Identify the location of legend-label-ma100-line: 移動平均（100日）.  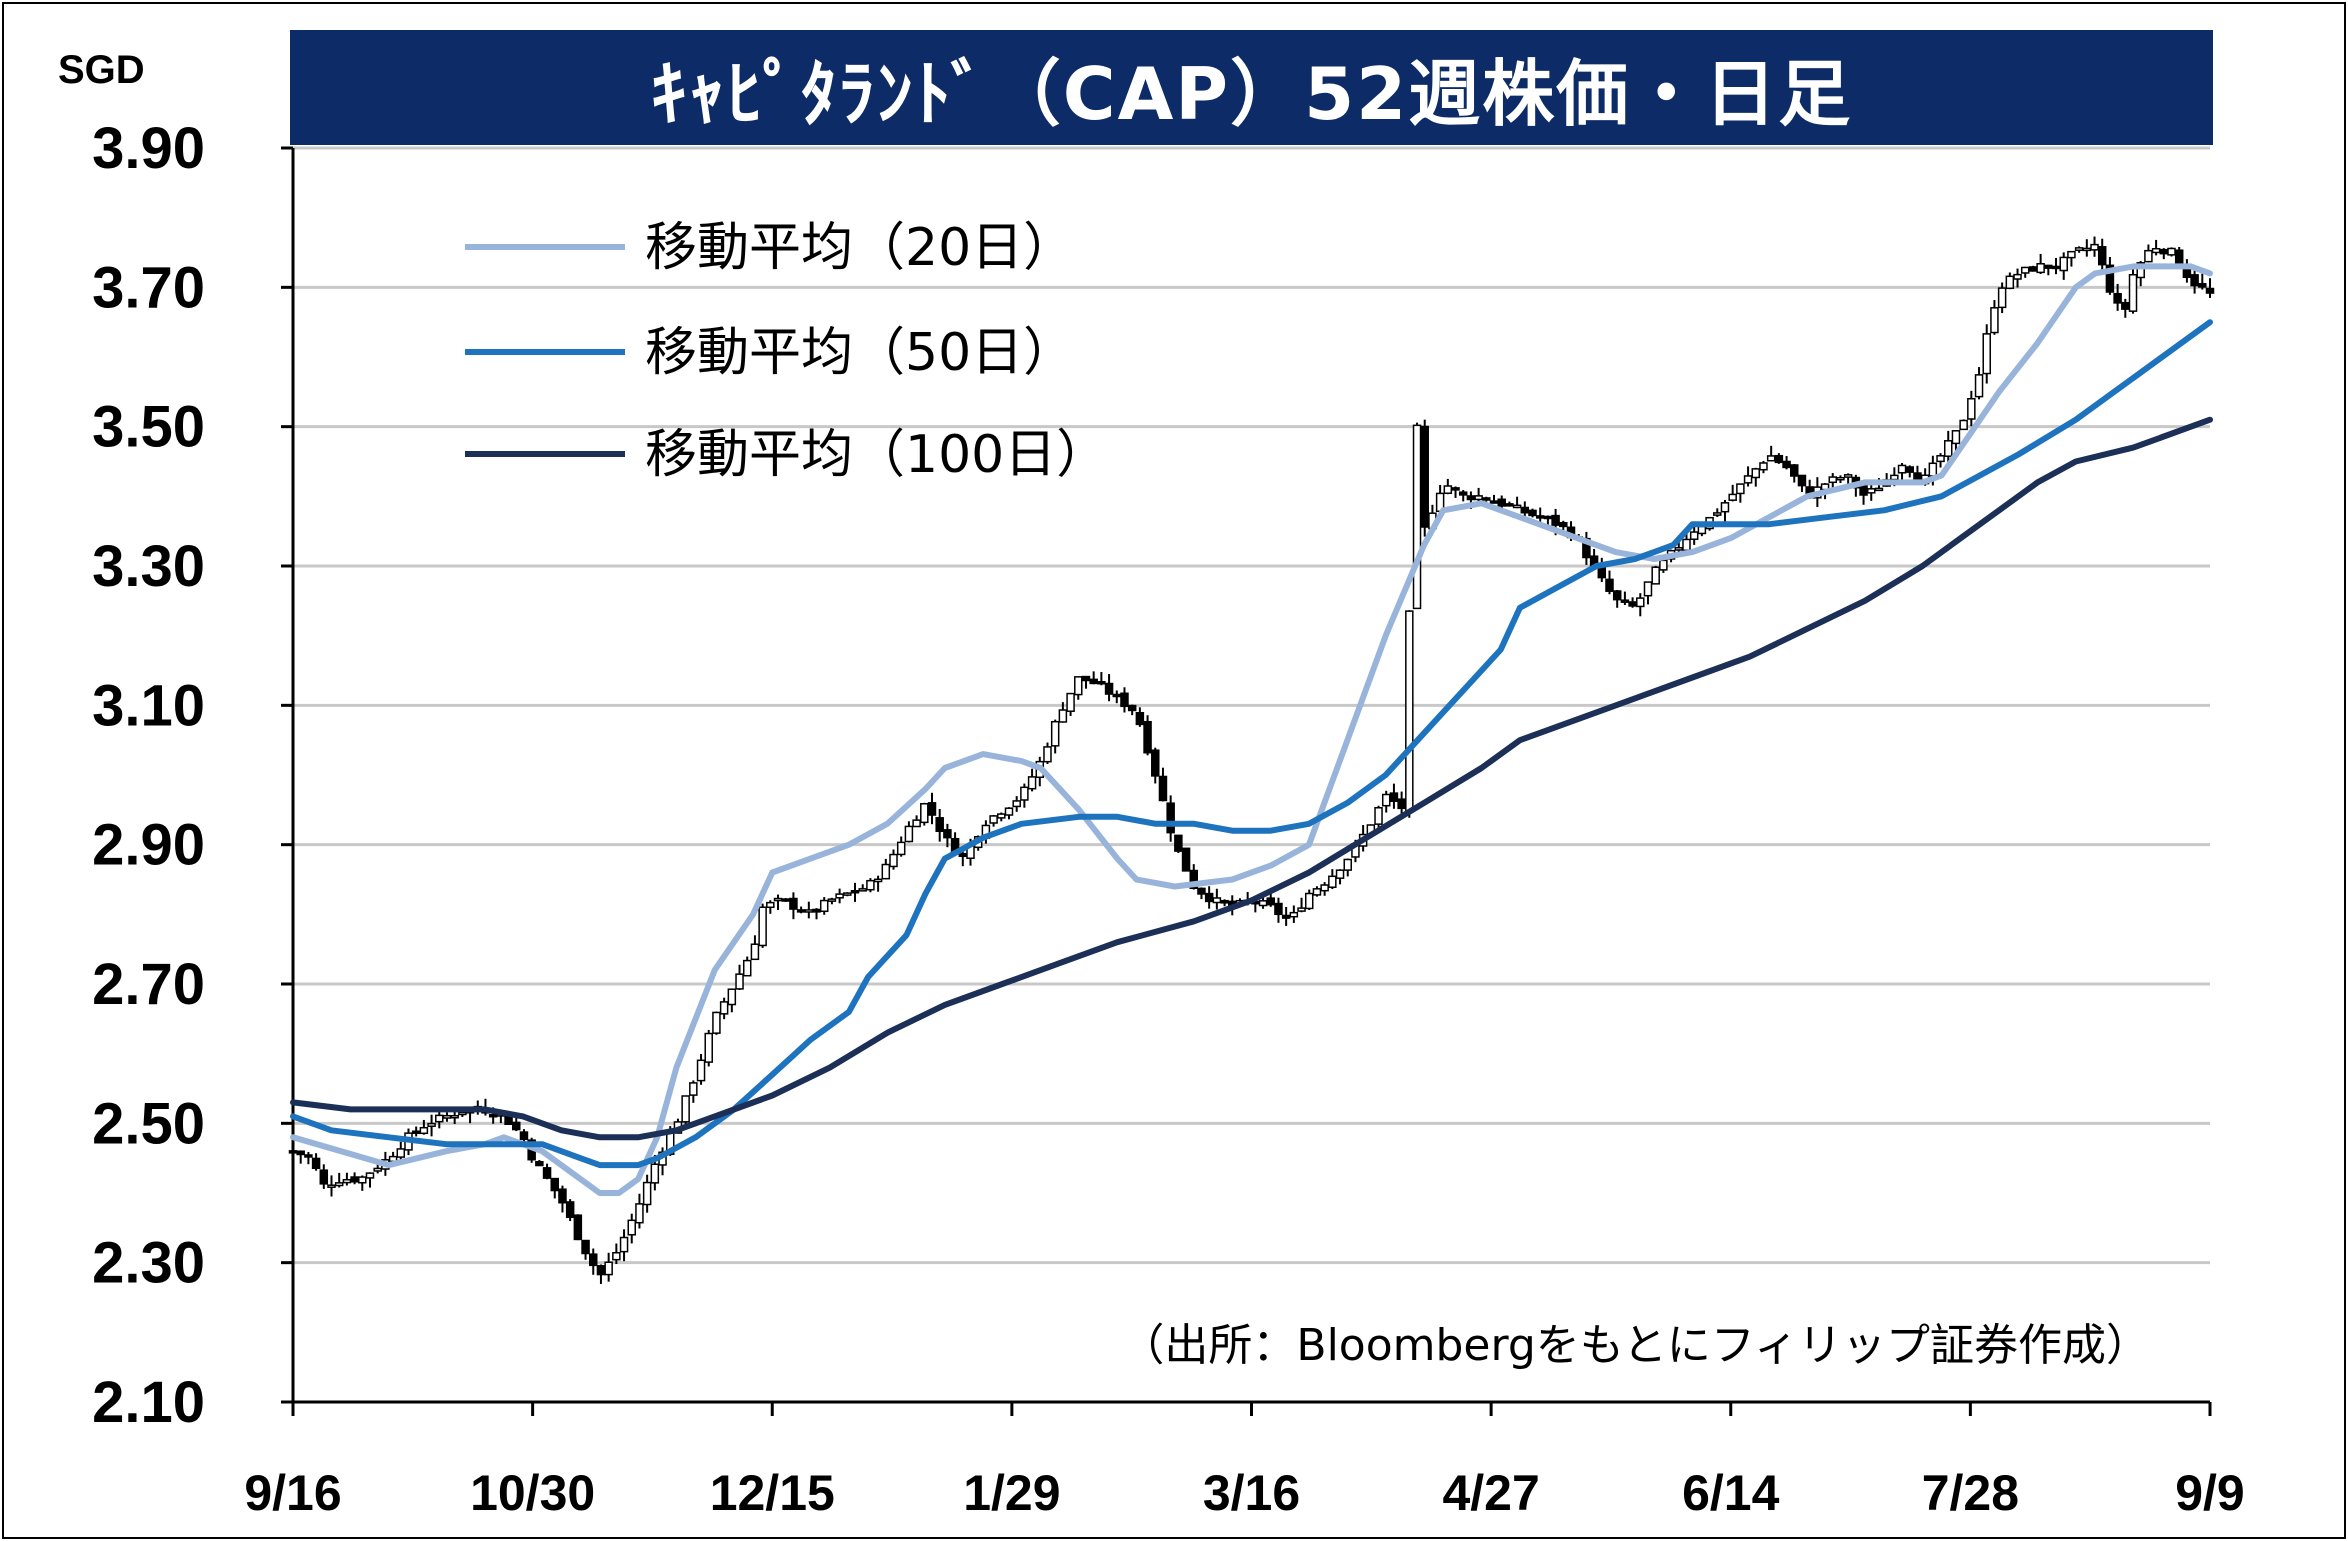
(876, 455).